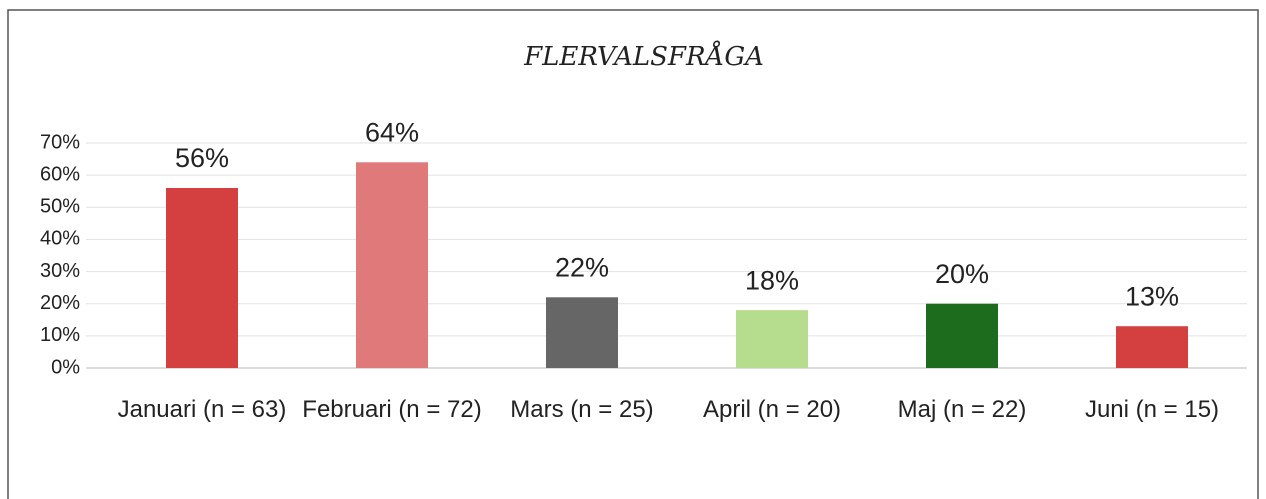 The width and height of the screenshot is (1266, 499). I want to click on x-tick-label-box: Maj (n = 22), so click(962, 409).